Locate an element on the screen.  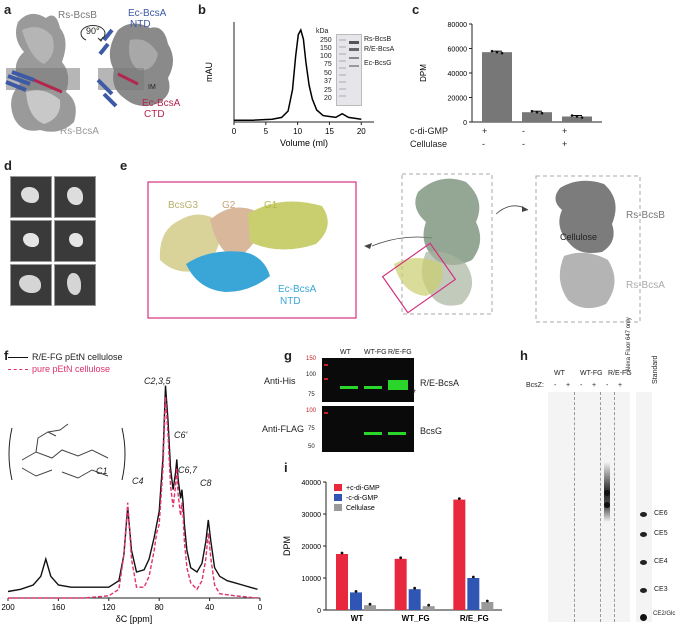
gel-kda: kDa is located at coordinates (322, 31).